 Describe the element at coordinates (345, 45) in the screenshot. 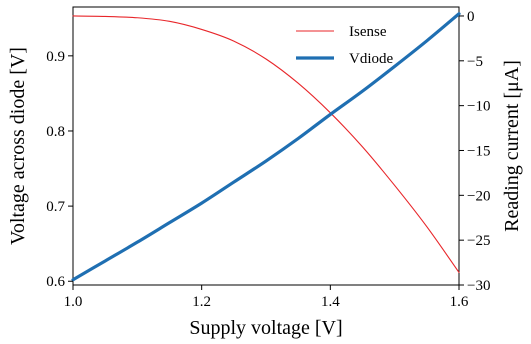

I see `legend: Isense Vdiode` at that location.